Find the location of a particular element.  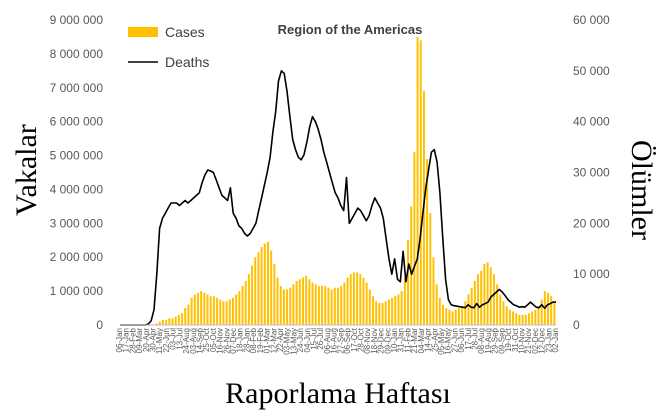

x-tick-label: 31-Jan is located at coordinates (401, 340).